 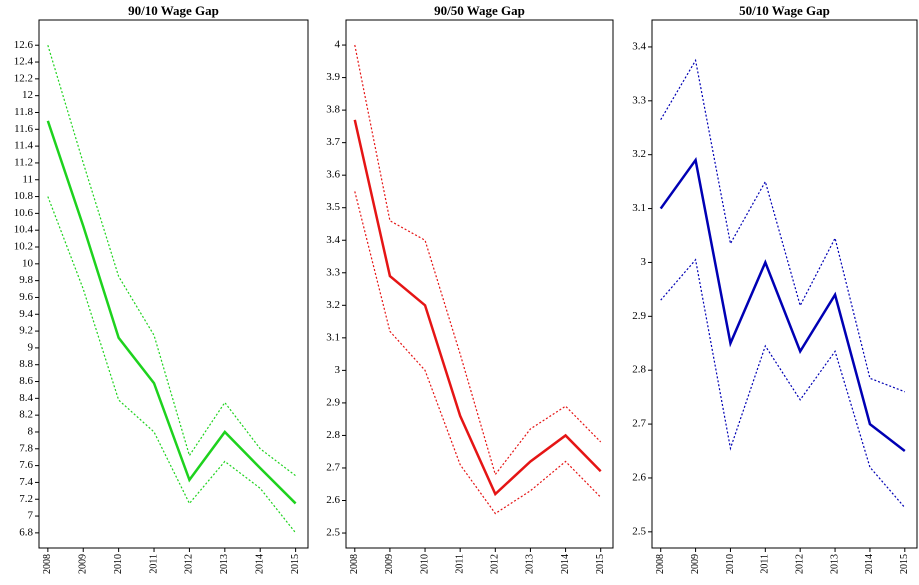 What do you see at coordinates (24, 230) in the screenshot?
I see `y-tick-label: 10.4` at bounding box center [24, 230].